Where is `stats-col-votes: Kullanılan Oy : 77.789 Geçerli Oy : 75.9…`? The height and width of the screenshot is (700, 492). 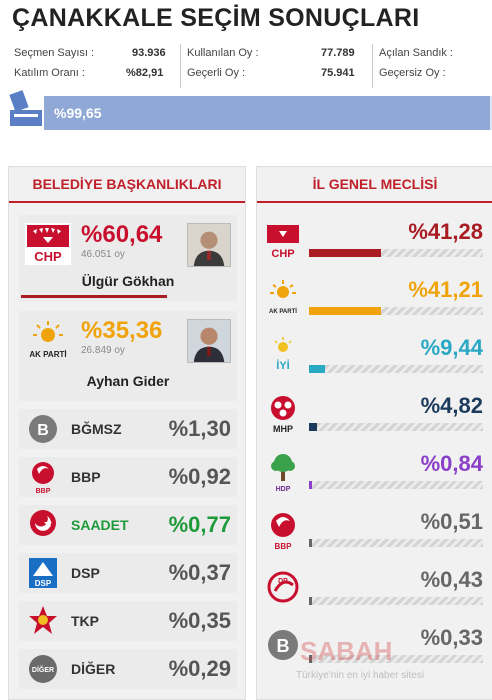 stats-col-votes: Kullanılan Oy : 77.789 Geçerli Oy : 75.9… is located at coordinates (275, 66).